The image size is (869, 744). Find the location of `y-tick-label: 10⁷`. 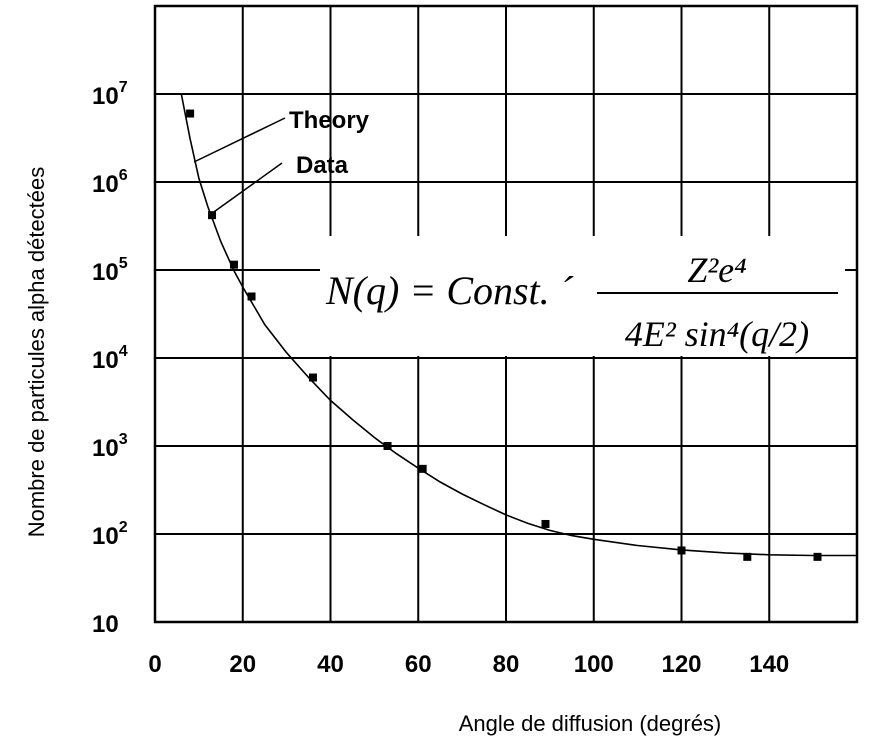

y-tick-label: 10⁷ is located at coordinates (110, 94).